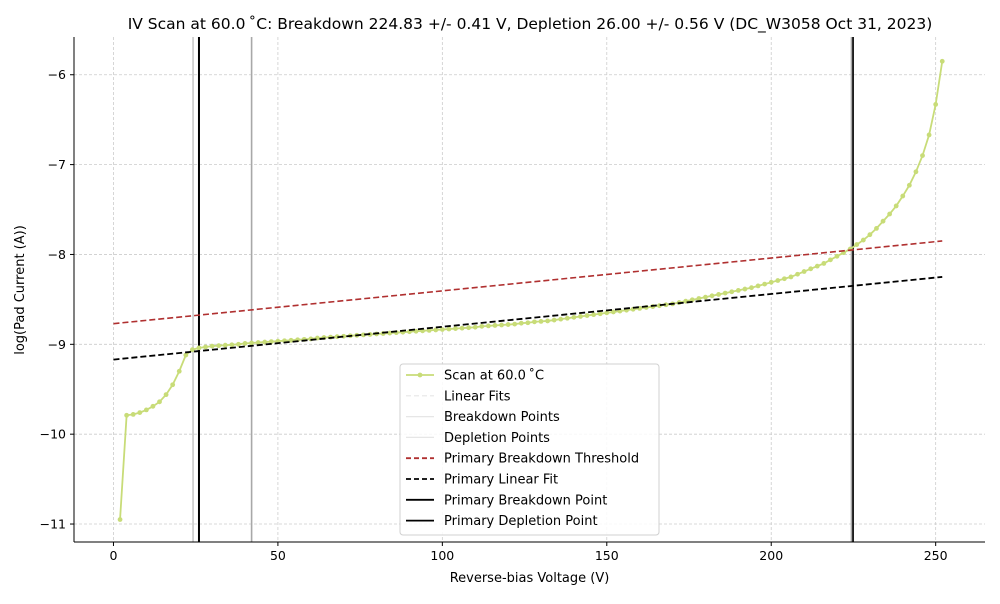 This screenshot has width=1000, height=604. I want to click on legend-label: Primary Breakdown Point, so click(525, 500).